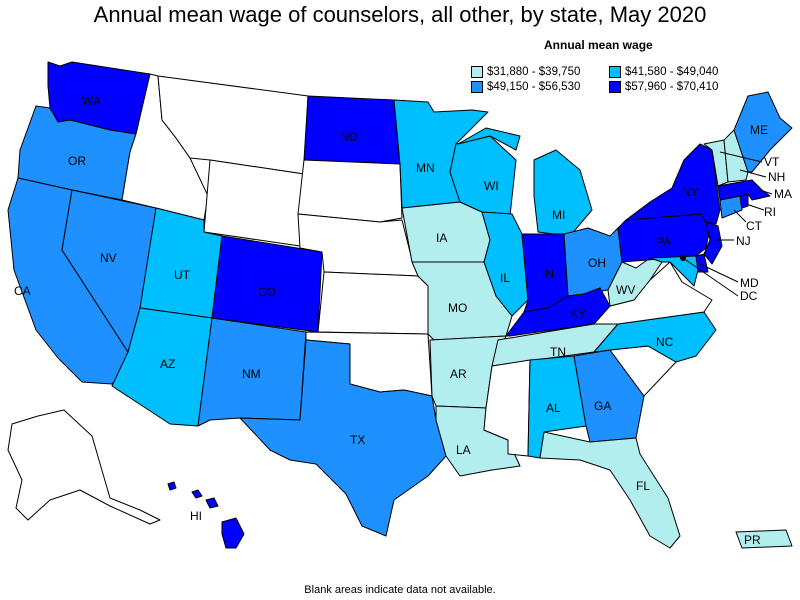 This screenshot has width=800, height=600. I want to click on state-label-ga: GA, so click(602, 406).